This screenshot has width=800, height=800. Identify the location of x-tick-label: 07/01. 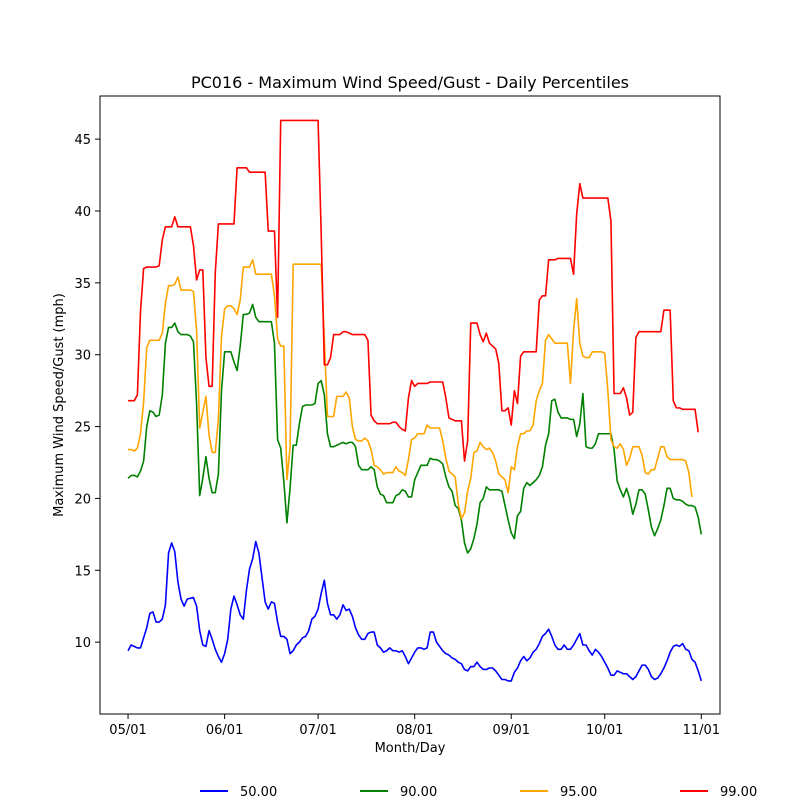
(317, 730).